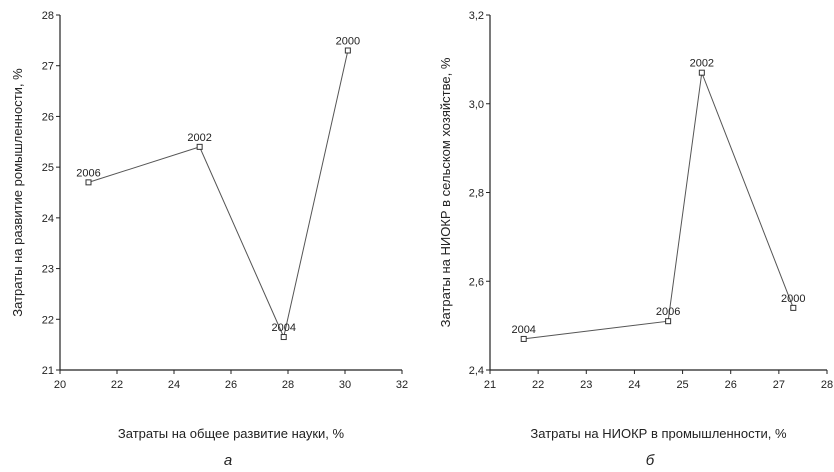  Describe the element at coordinates (445, 192) in the screenshot. I see `y-axis-title: Затраты на НИОКР в сельском хозяйстве, %` at that location.